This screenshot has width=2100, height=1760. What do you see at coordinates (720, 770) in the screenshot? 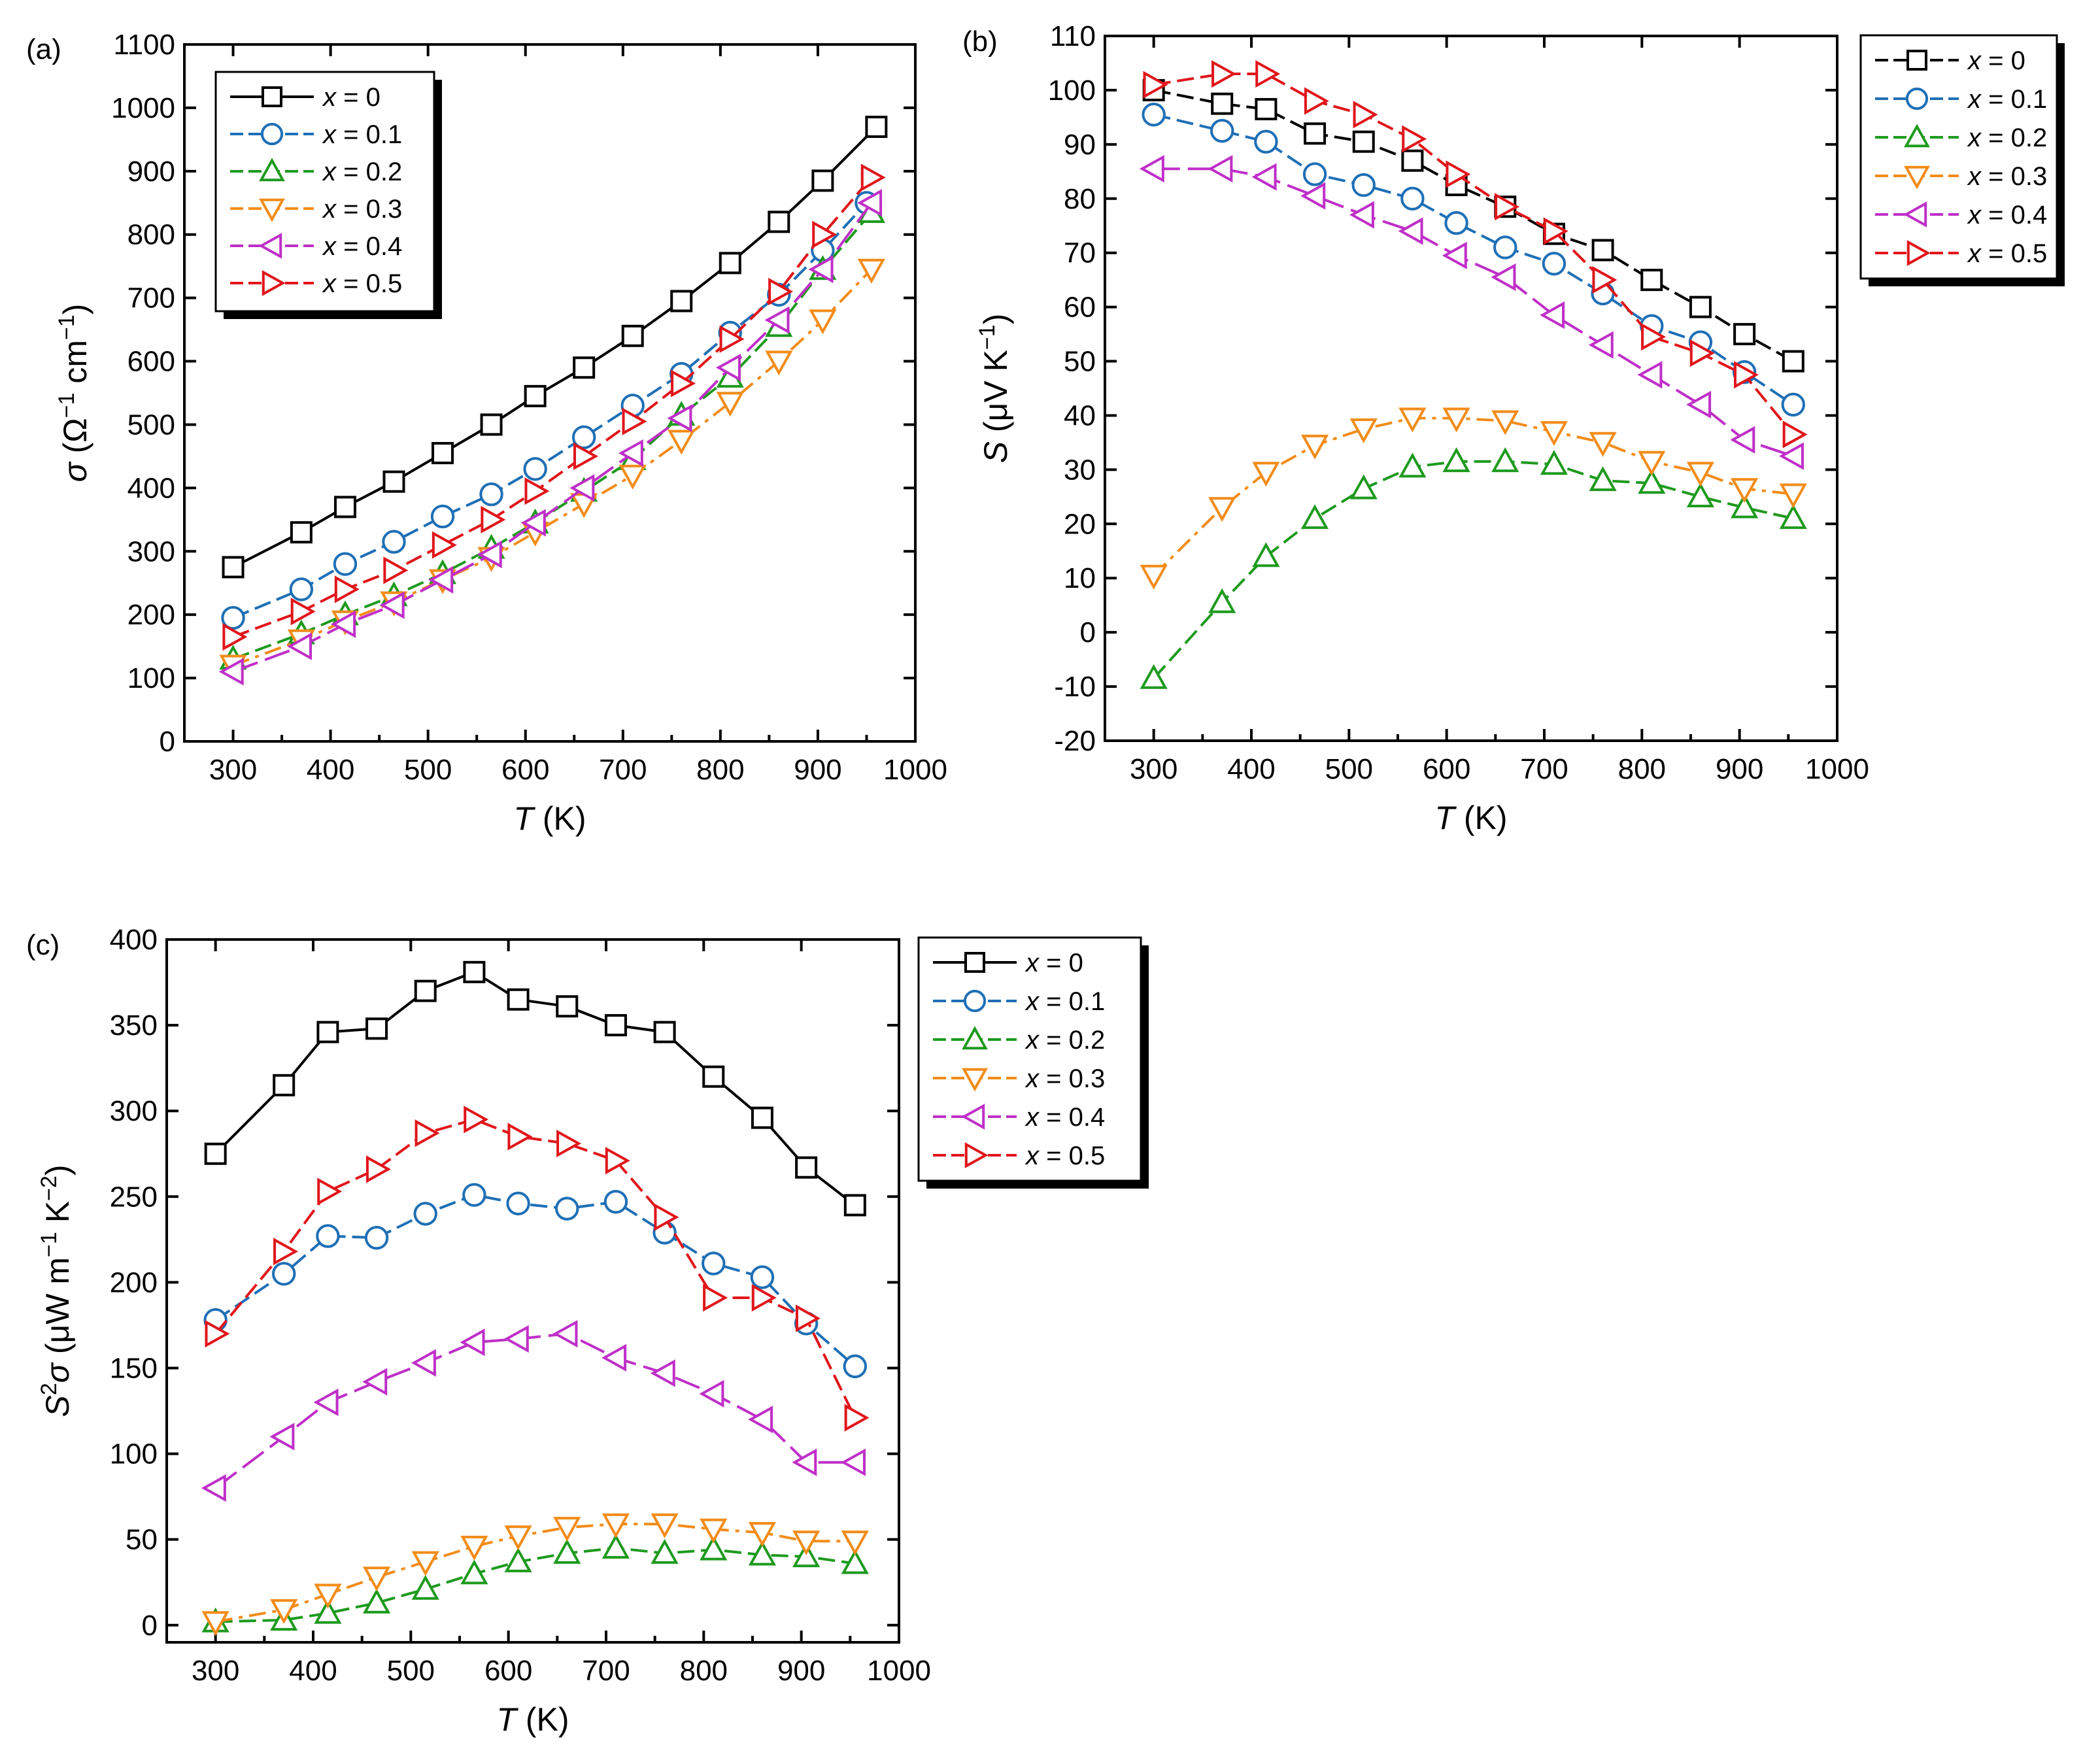
I see `x-tick-label-a-800: 800` at bounding box center [720, 770].